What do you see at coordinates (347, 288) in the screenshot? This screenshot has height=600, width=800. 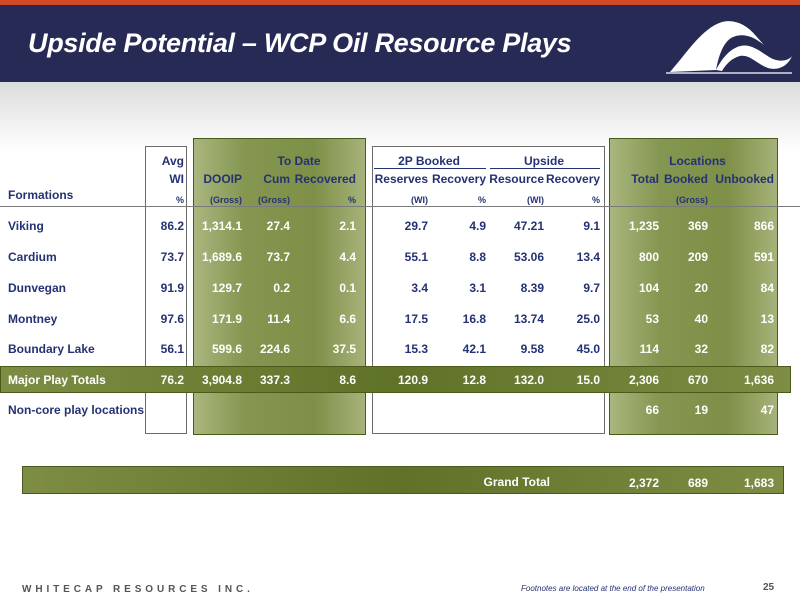 I see `recovered-value: 0.1` at bounding box center [347, 288].